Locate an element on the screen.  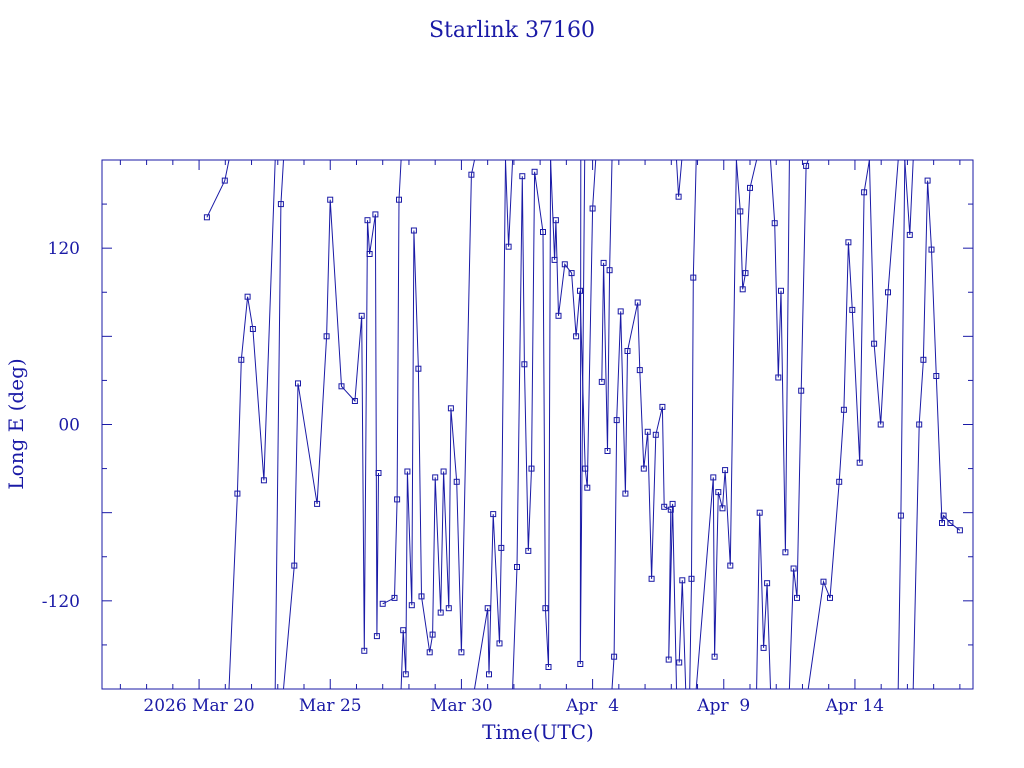
chart-title: Starlink 37160 is located at coordinates (512, 30).